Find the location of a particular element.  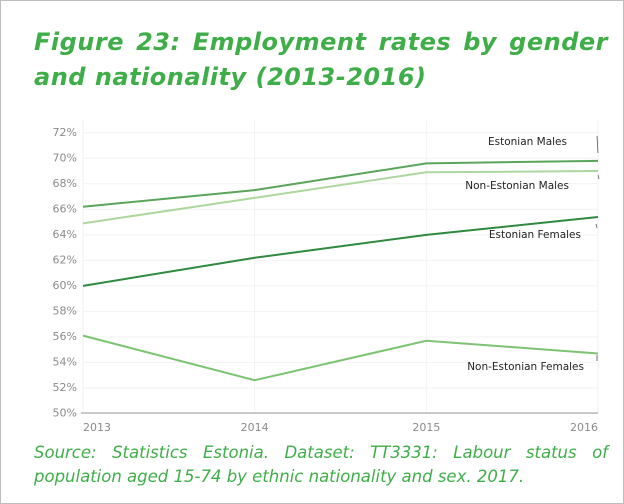

y-tick-label: 70% is located at coordinates (65, 157).